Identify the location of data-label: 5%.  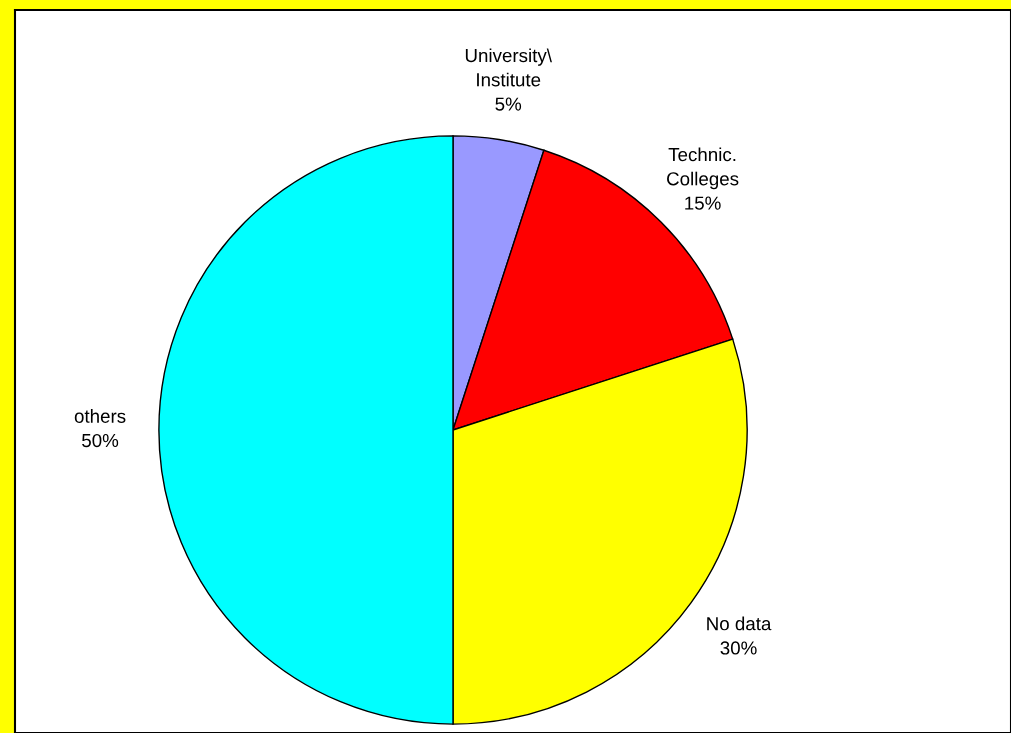
(508, 104).